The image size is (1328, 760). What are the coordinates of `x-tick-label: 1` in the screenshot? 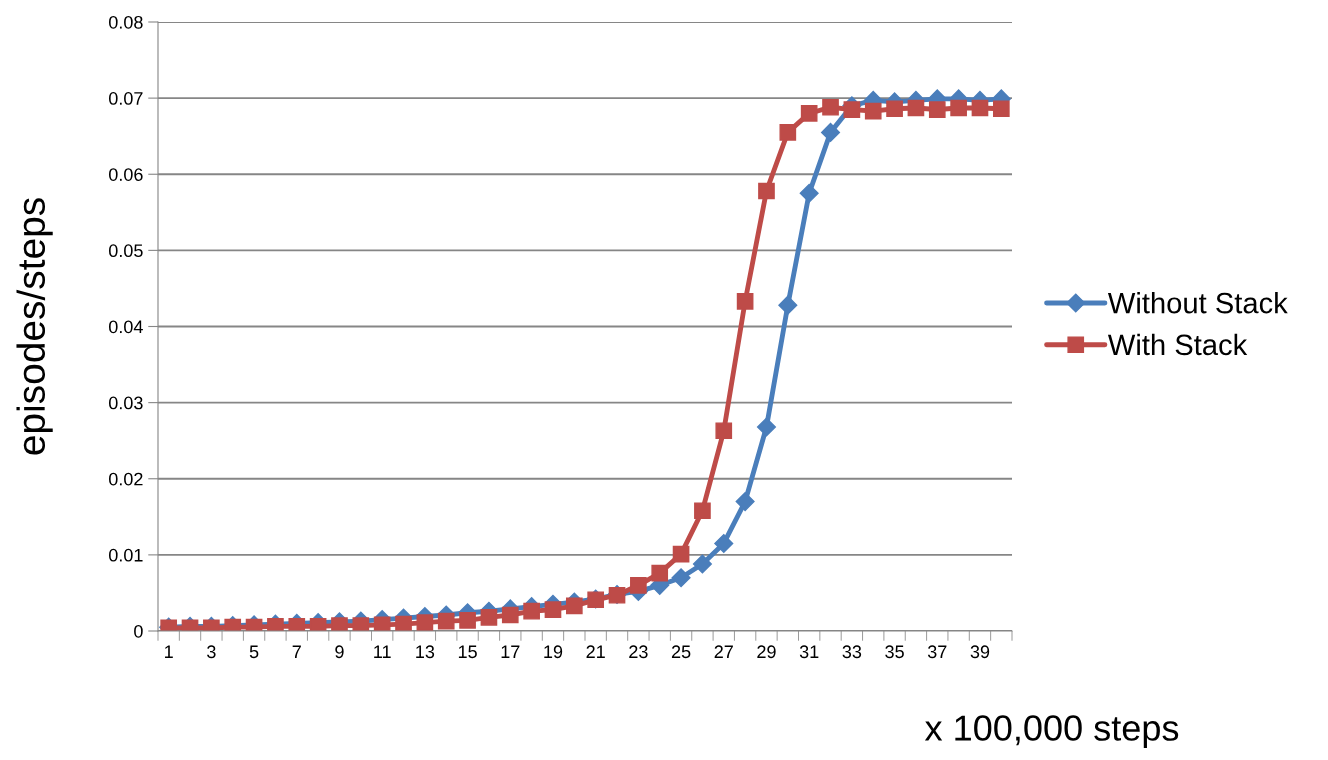 It's located at (169, 651).